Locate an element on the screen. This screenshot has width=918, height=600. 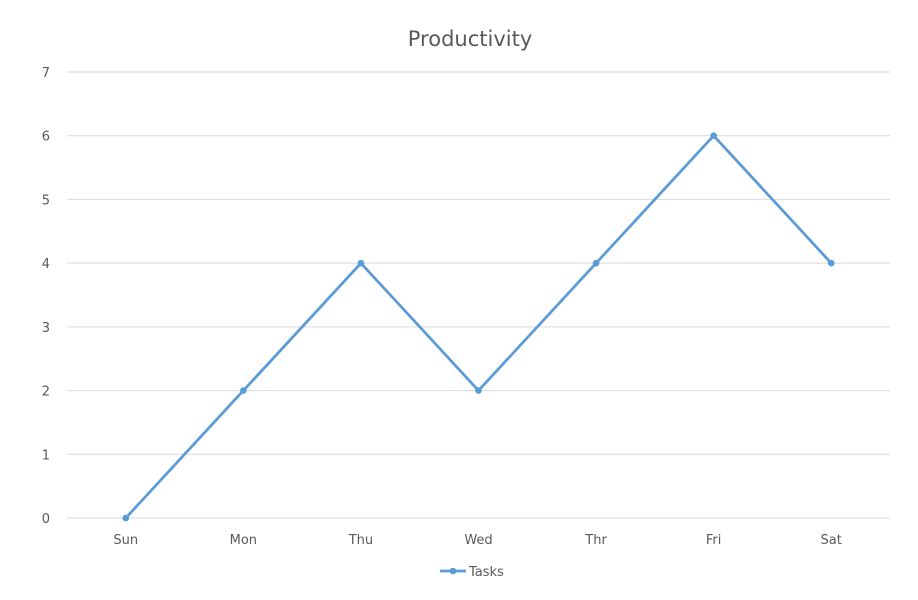
x-tick-label: Thr is located at coordinates (595, 540).